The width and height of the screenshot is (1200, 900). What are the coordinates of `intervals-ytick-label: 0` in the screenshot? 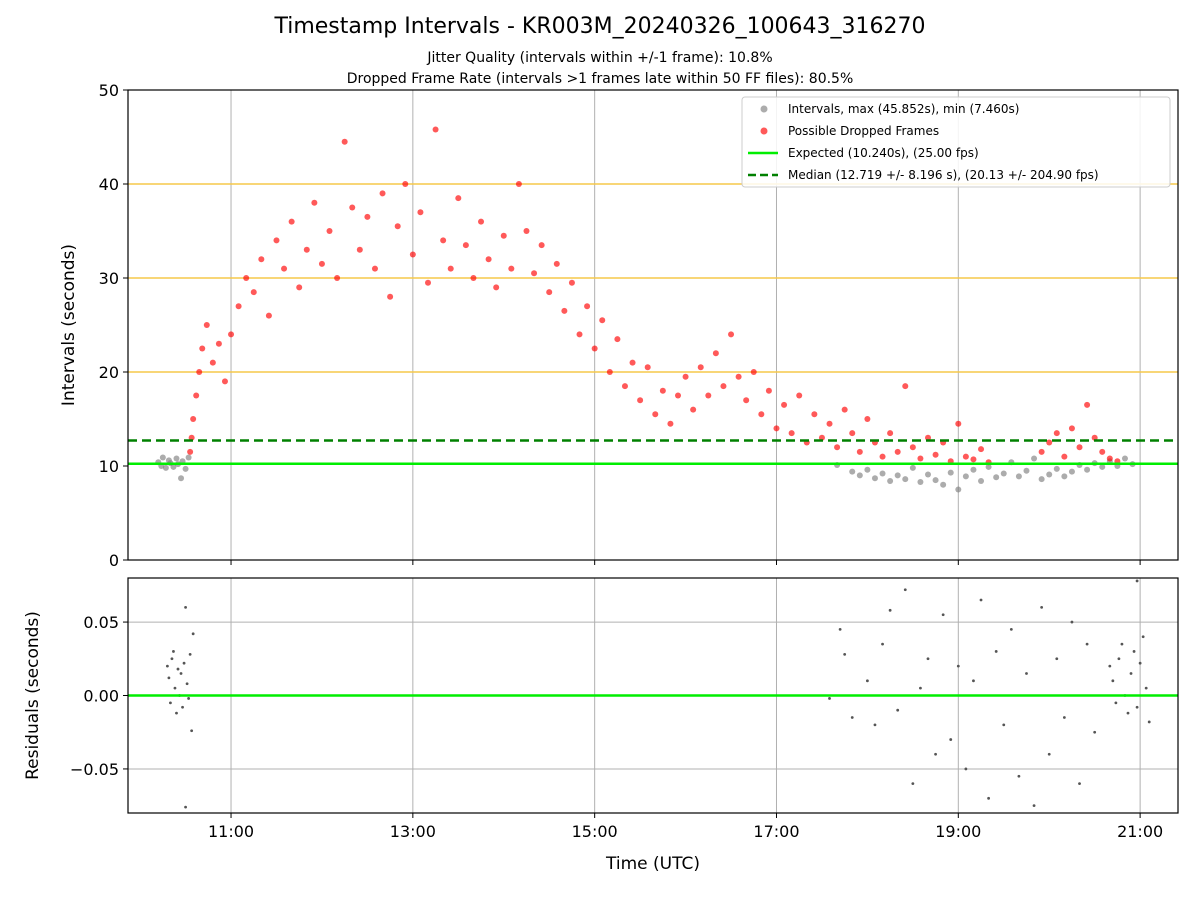 It's located at (114, 560).